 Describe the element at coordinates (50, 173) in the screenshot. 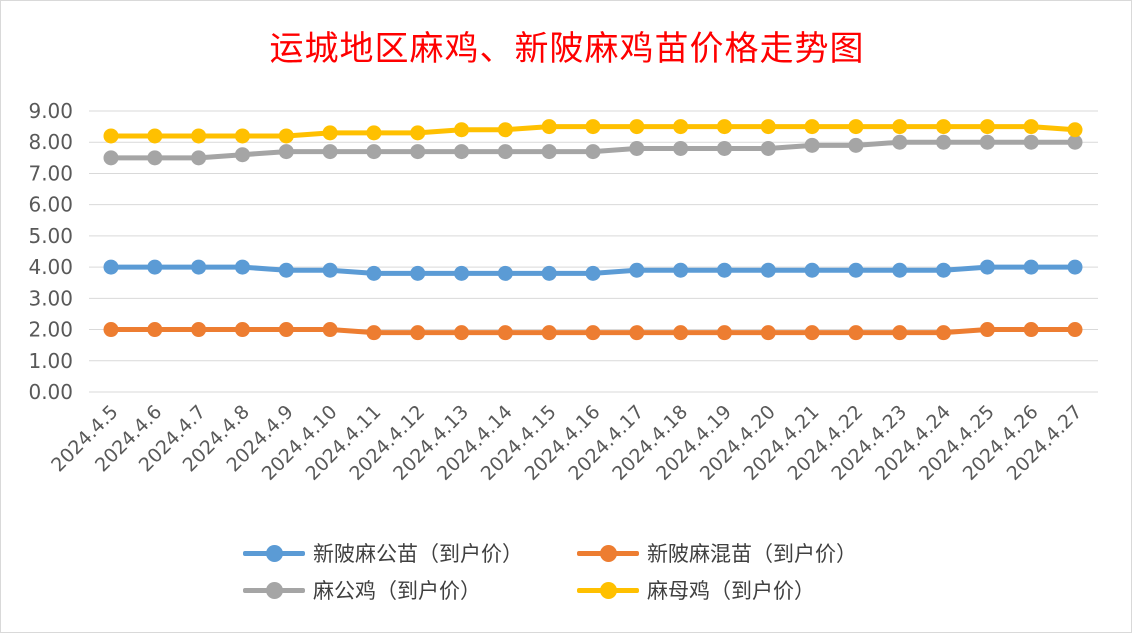

I see `y-tick-label: 7.00` at that location.